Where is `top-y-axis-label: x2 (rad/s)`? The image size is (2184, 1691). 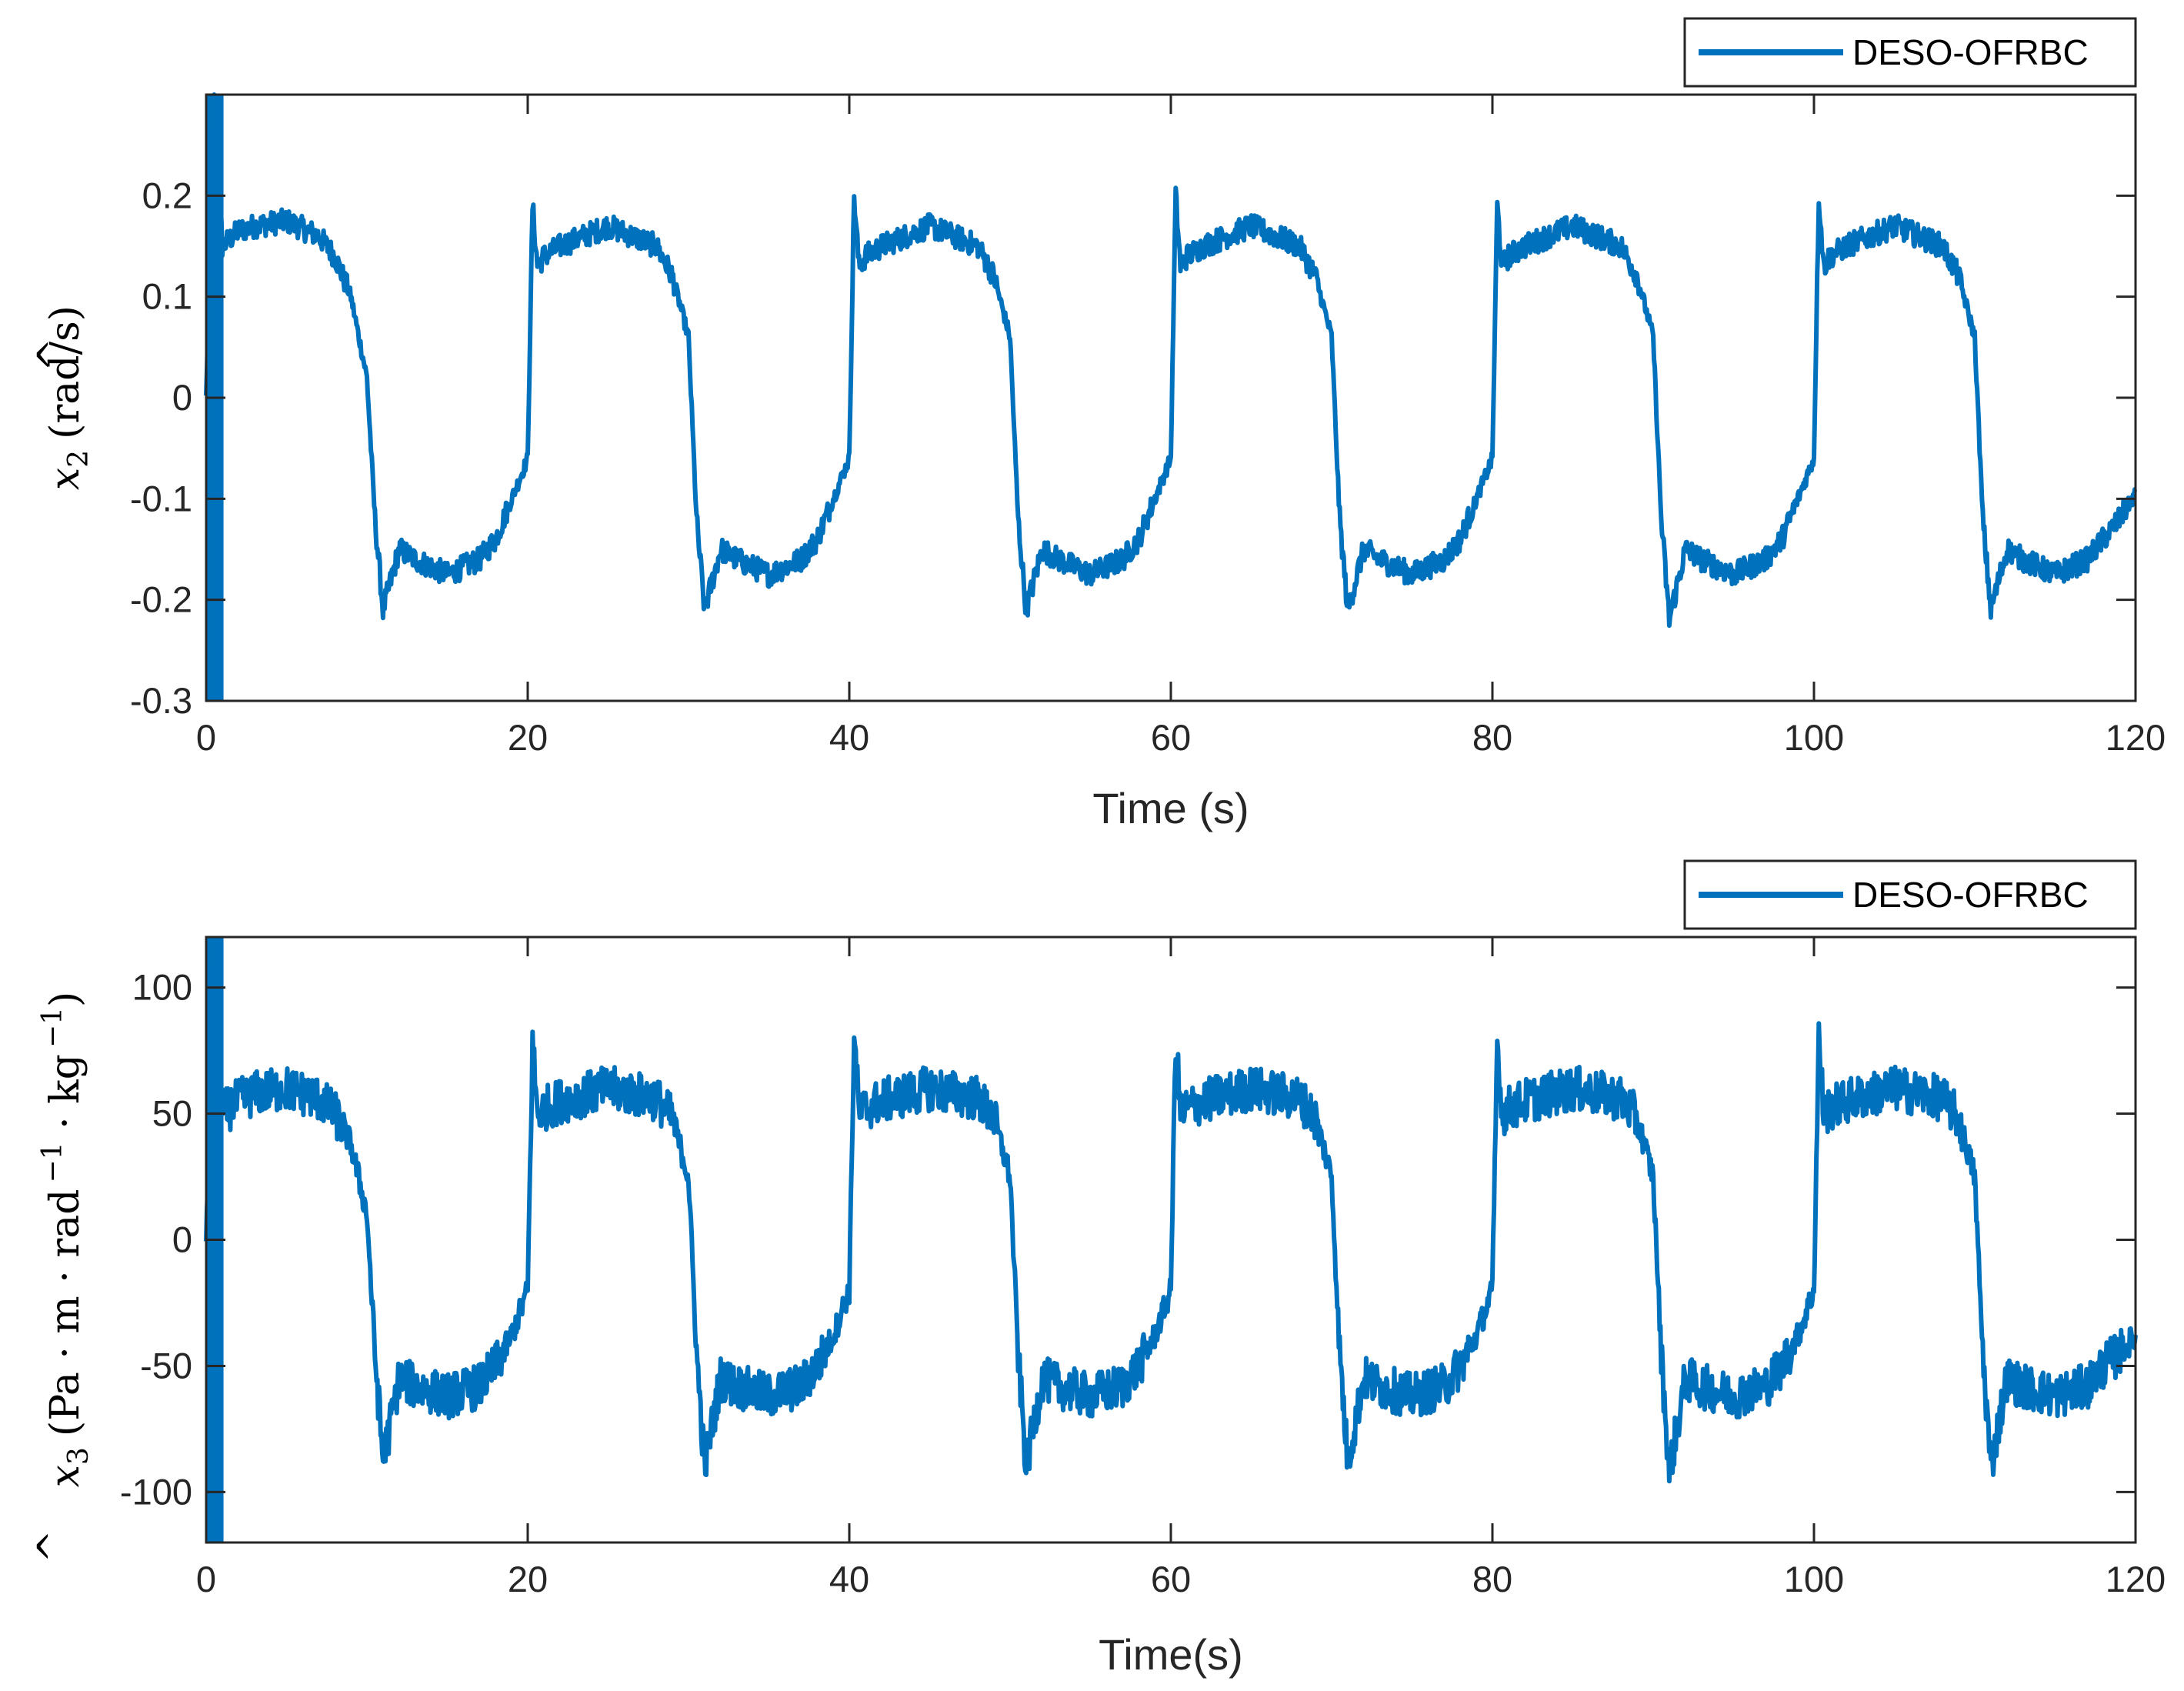 top-y-axis-label: x2 (rad/s) is located at coordinates (68, 397).